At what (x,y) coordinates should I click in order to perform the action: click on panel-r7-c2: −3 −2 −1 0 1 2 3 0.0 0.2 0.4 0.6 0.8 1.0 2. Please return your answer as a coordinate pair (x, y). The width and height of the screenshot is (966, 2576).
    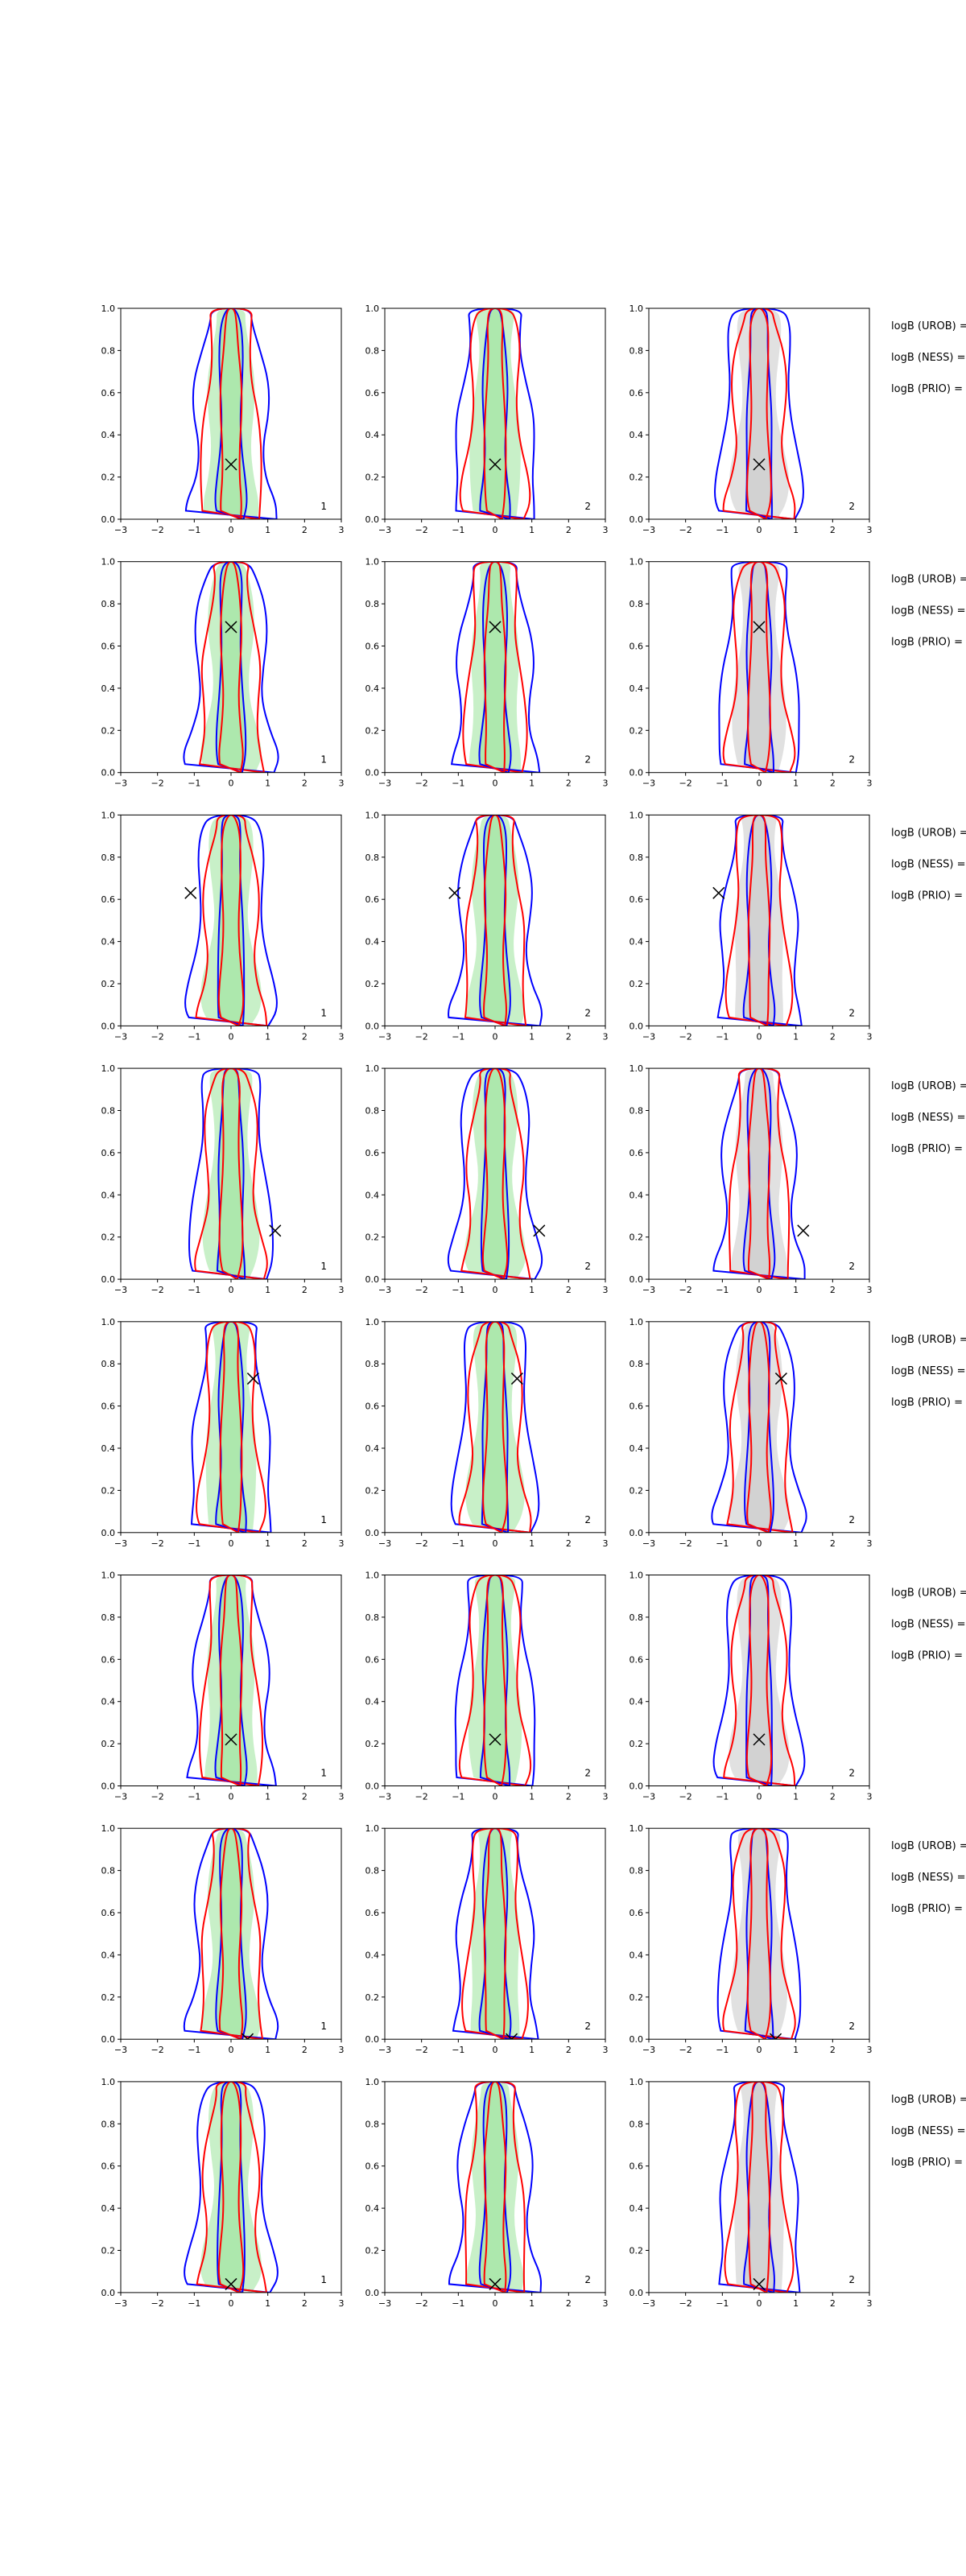
    Looking at the image, I should click on (487, 1939).